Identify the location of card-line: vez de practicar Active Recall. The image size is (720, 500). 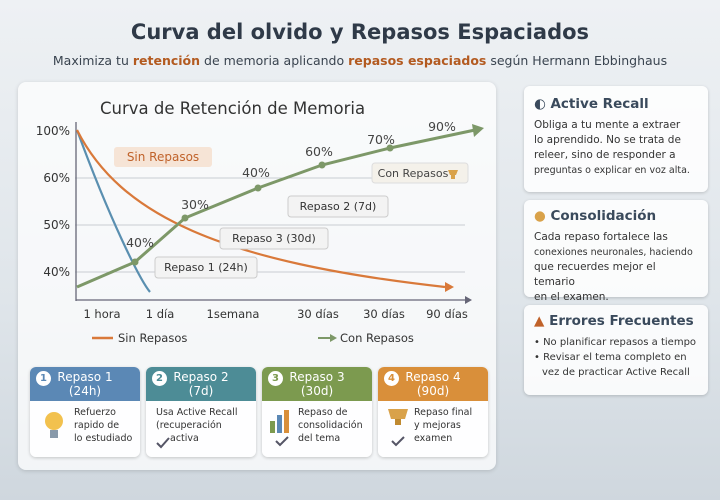
(616, 372).